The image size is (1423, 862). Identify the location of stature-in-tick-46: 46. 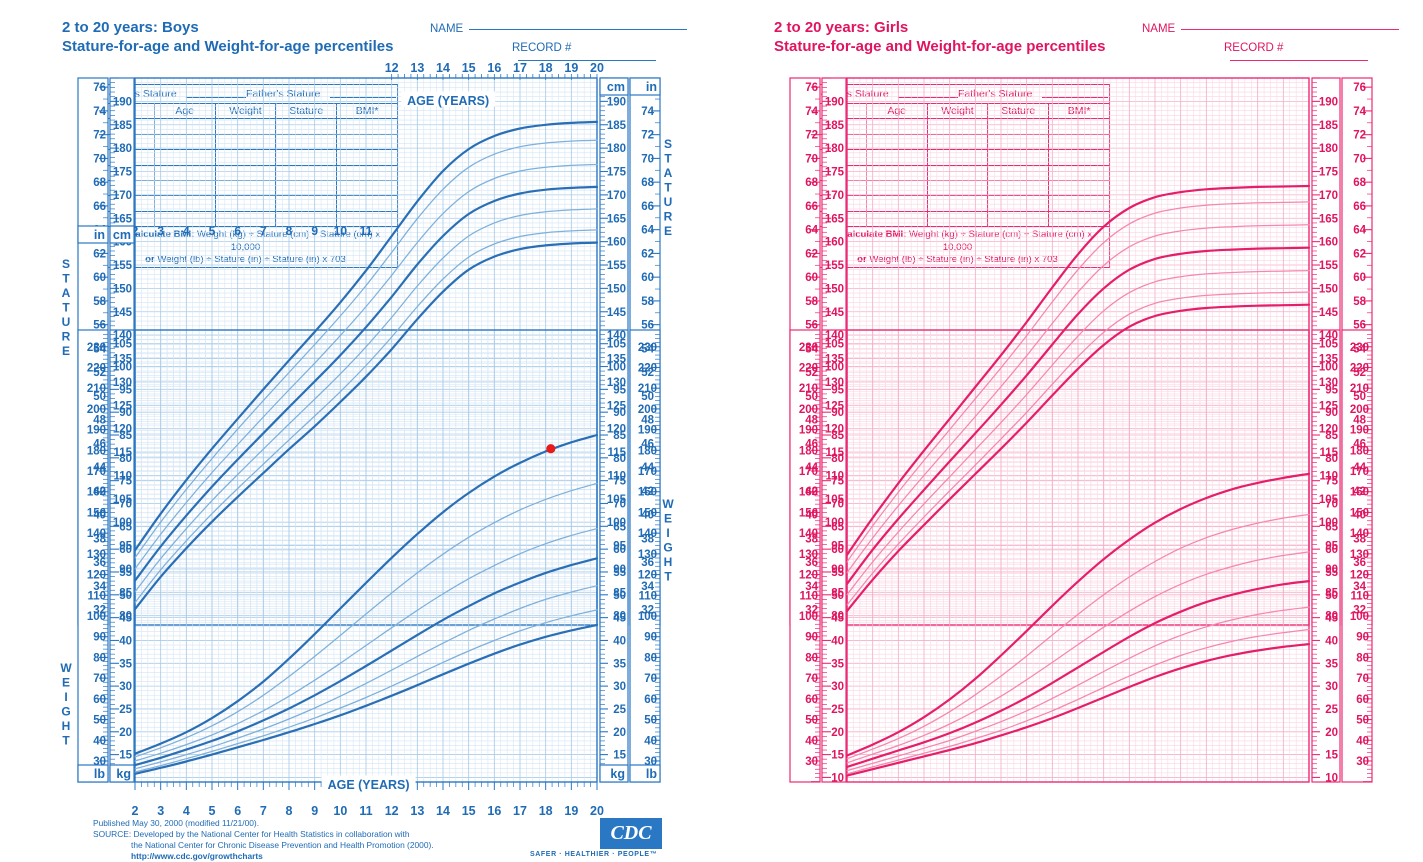
(811, 444).